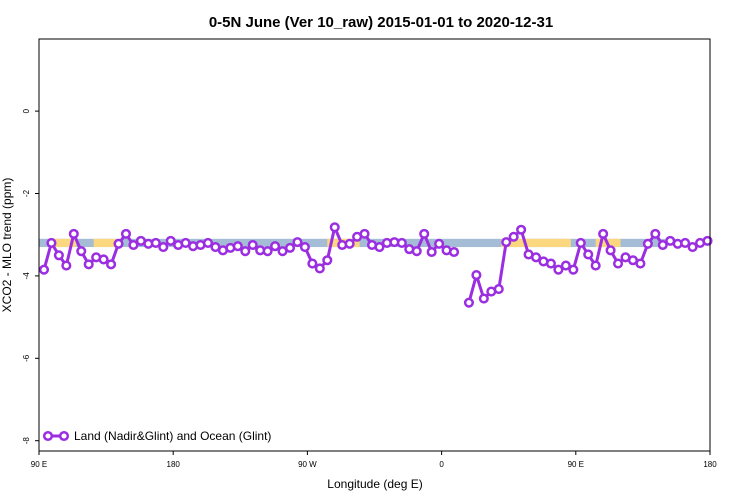 The image size is (750, 500). What do you see at coordinates (441, 464) in the screenshot?
I see `x-tick-label: 0` at bounding box center [441, 464].